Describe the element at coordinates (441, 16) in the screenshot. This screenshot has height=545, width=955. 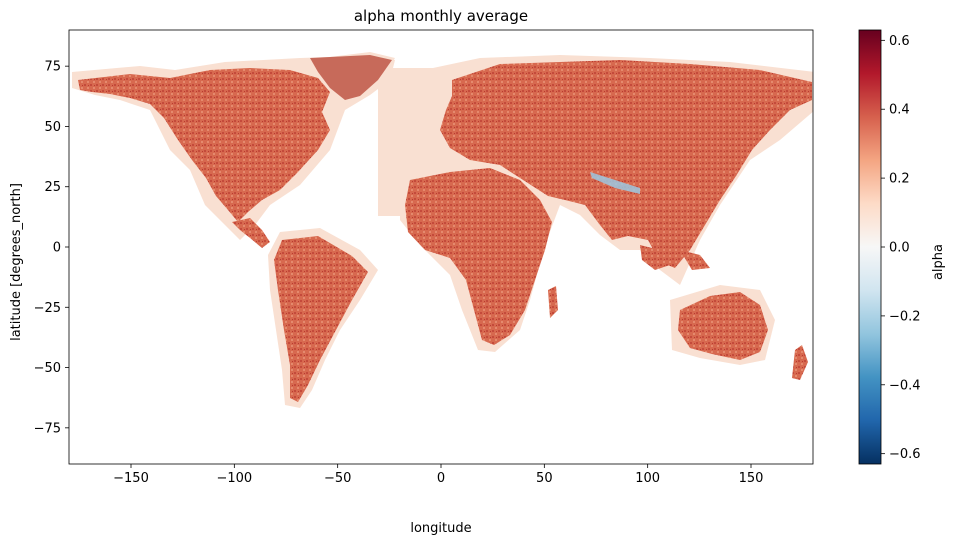
I see `chart-title: alpha monthly average` at that location.